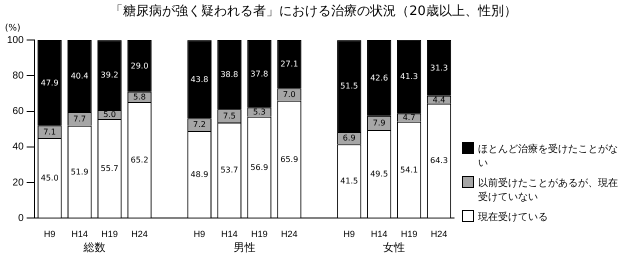 The height and width of the screenshot is (271, 627). Describe the element at coordinates (12, 28) in the screenshot. I see `y-axis-title: (%)` at that location.